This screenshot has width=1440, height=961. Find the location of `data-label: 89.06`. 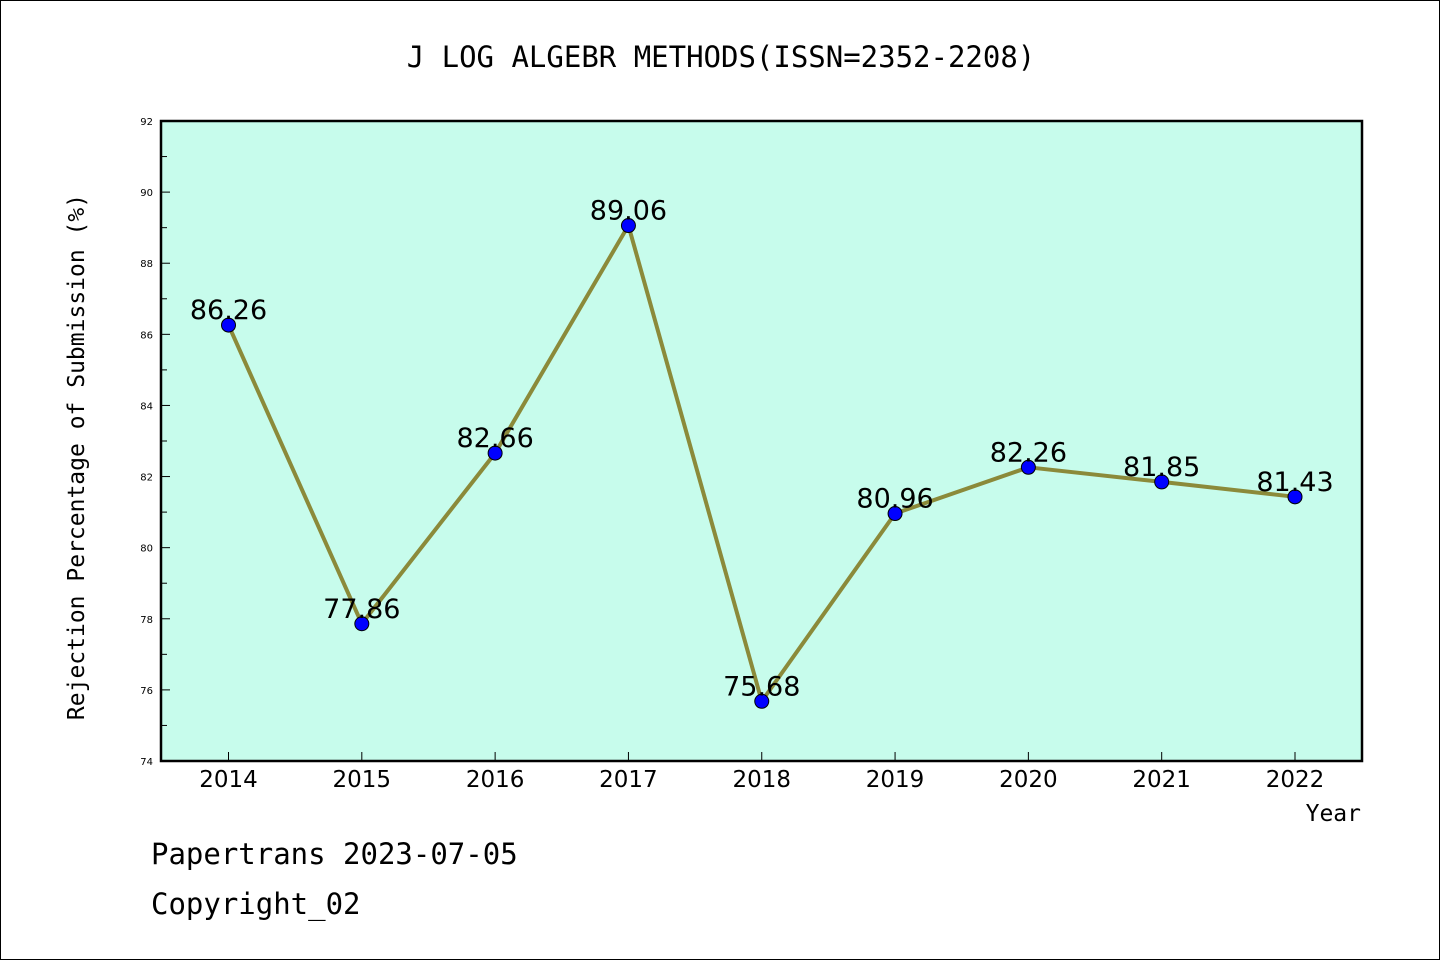

data-label: 89.06 is located at coordinates (628, 211).